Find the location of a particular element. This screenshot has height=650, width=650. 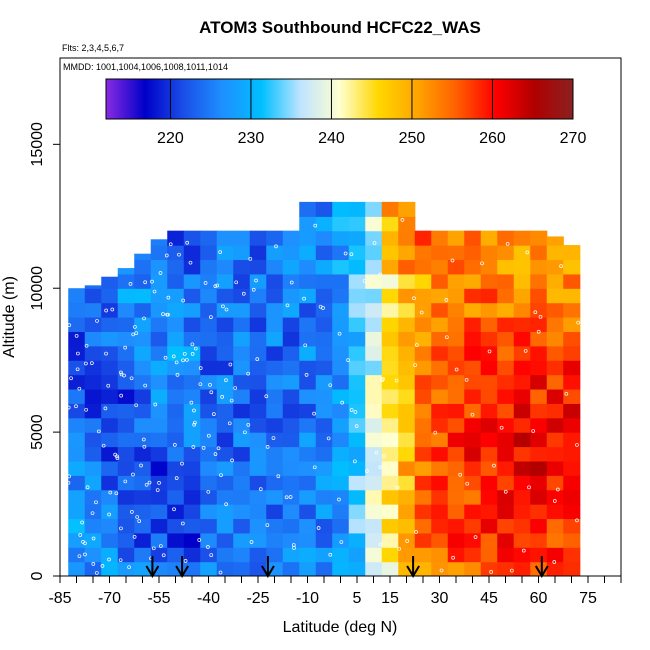

y-axis-label: Altitude (m) is located at coordinates (9, 317).